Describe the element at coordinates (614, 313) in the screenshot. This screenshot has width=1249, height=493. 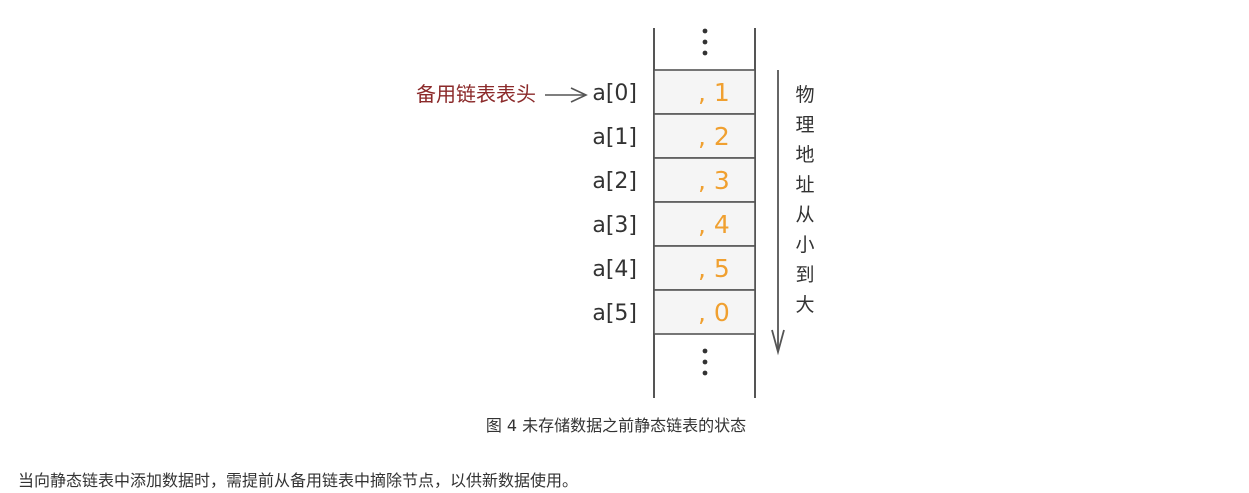
I see `array-index-label: a[5]` at that location.